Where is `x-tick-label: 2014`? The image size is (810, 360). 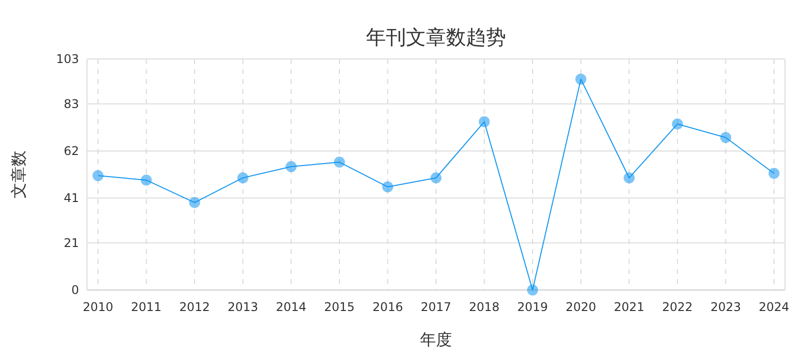
x-tick-label: 2014 is located at coordinates (291, 307).